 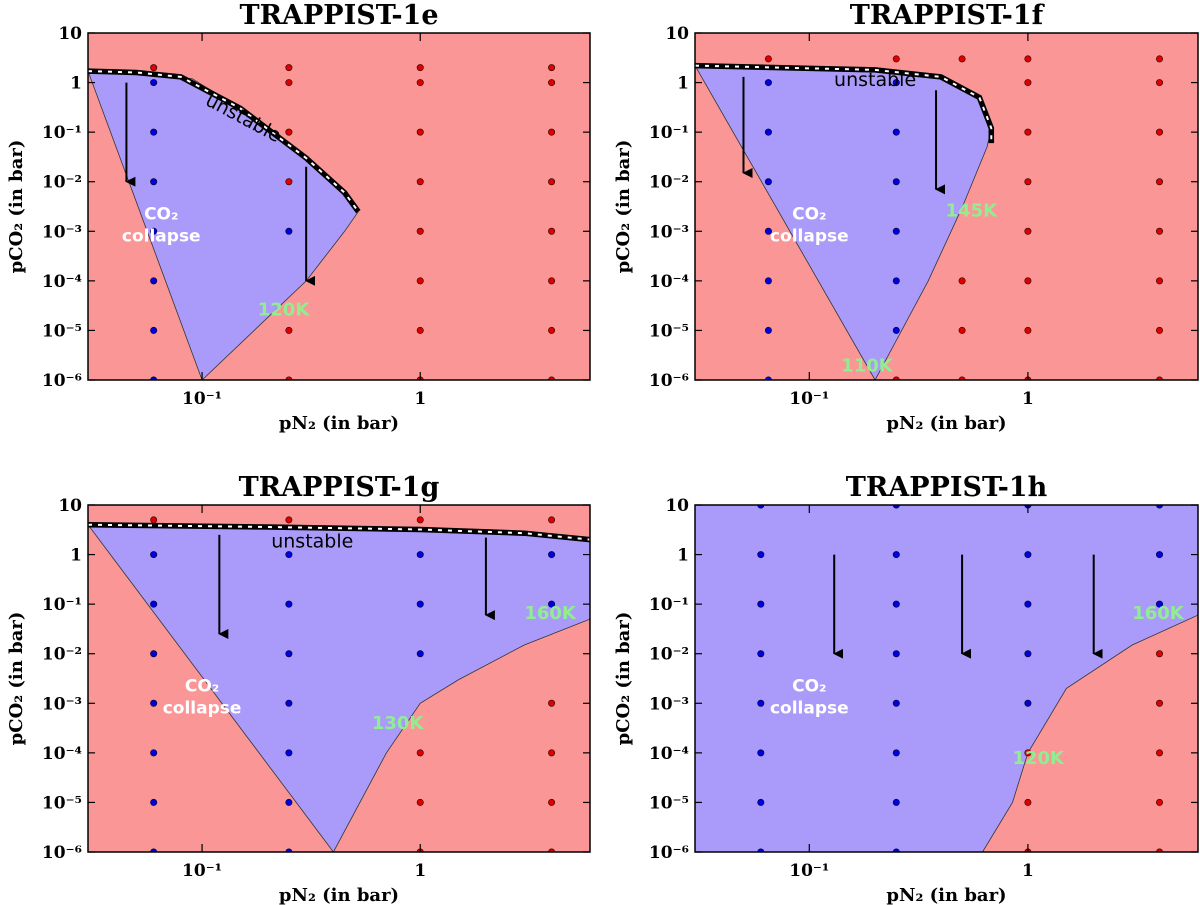 What do you see at coordinates (948, 15) in the screenshot?
I see `panel-title: TRAPPIST-1f` at bounding box center [948, 15].